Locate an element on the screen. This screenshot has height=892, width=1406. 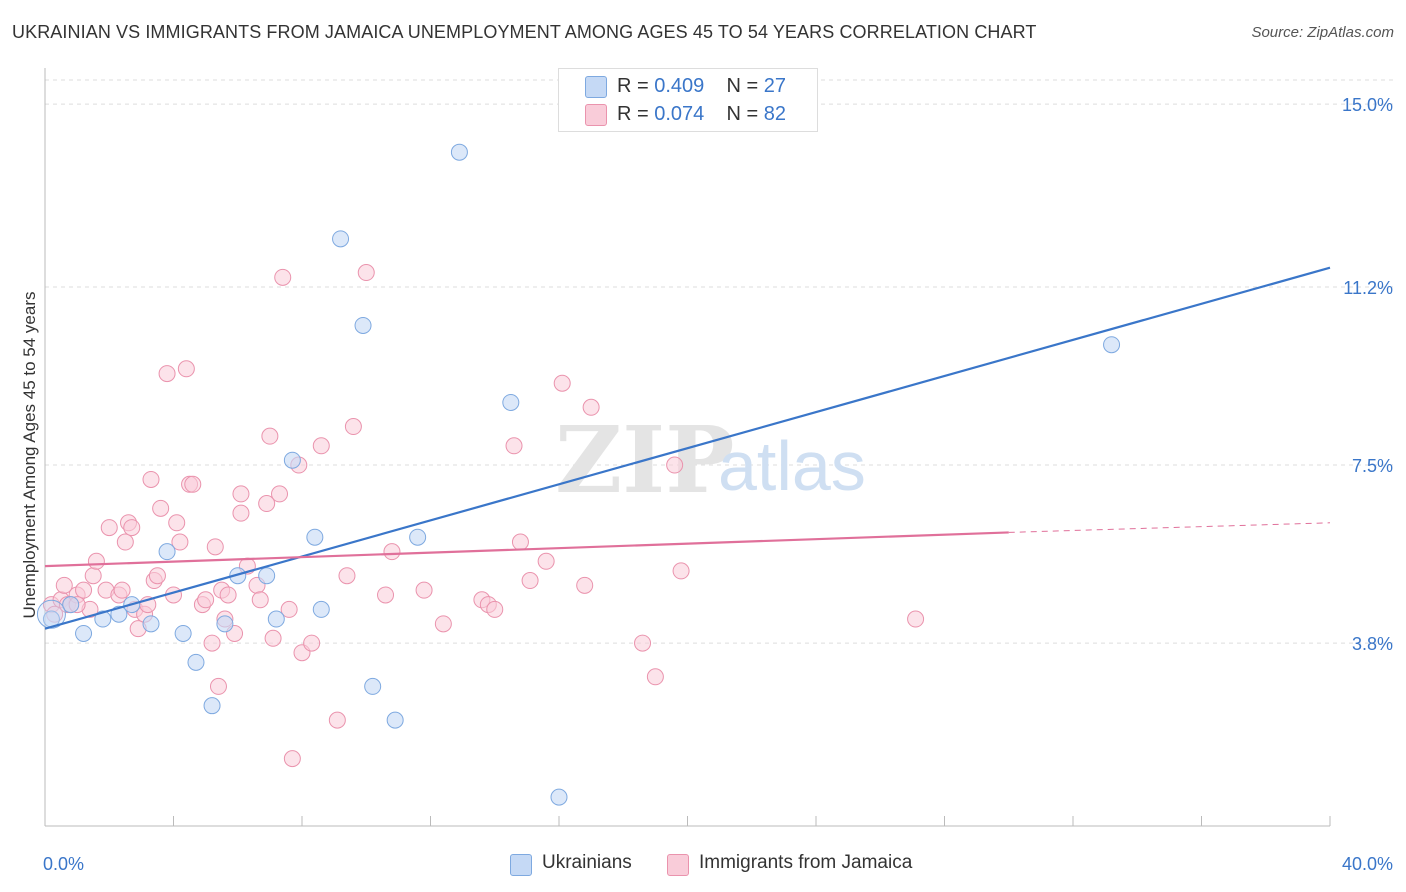
bottom-legend-swatch-blue is located at coordinates (521, 865).